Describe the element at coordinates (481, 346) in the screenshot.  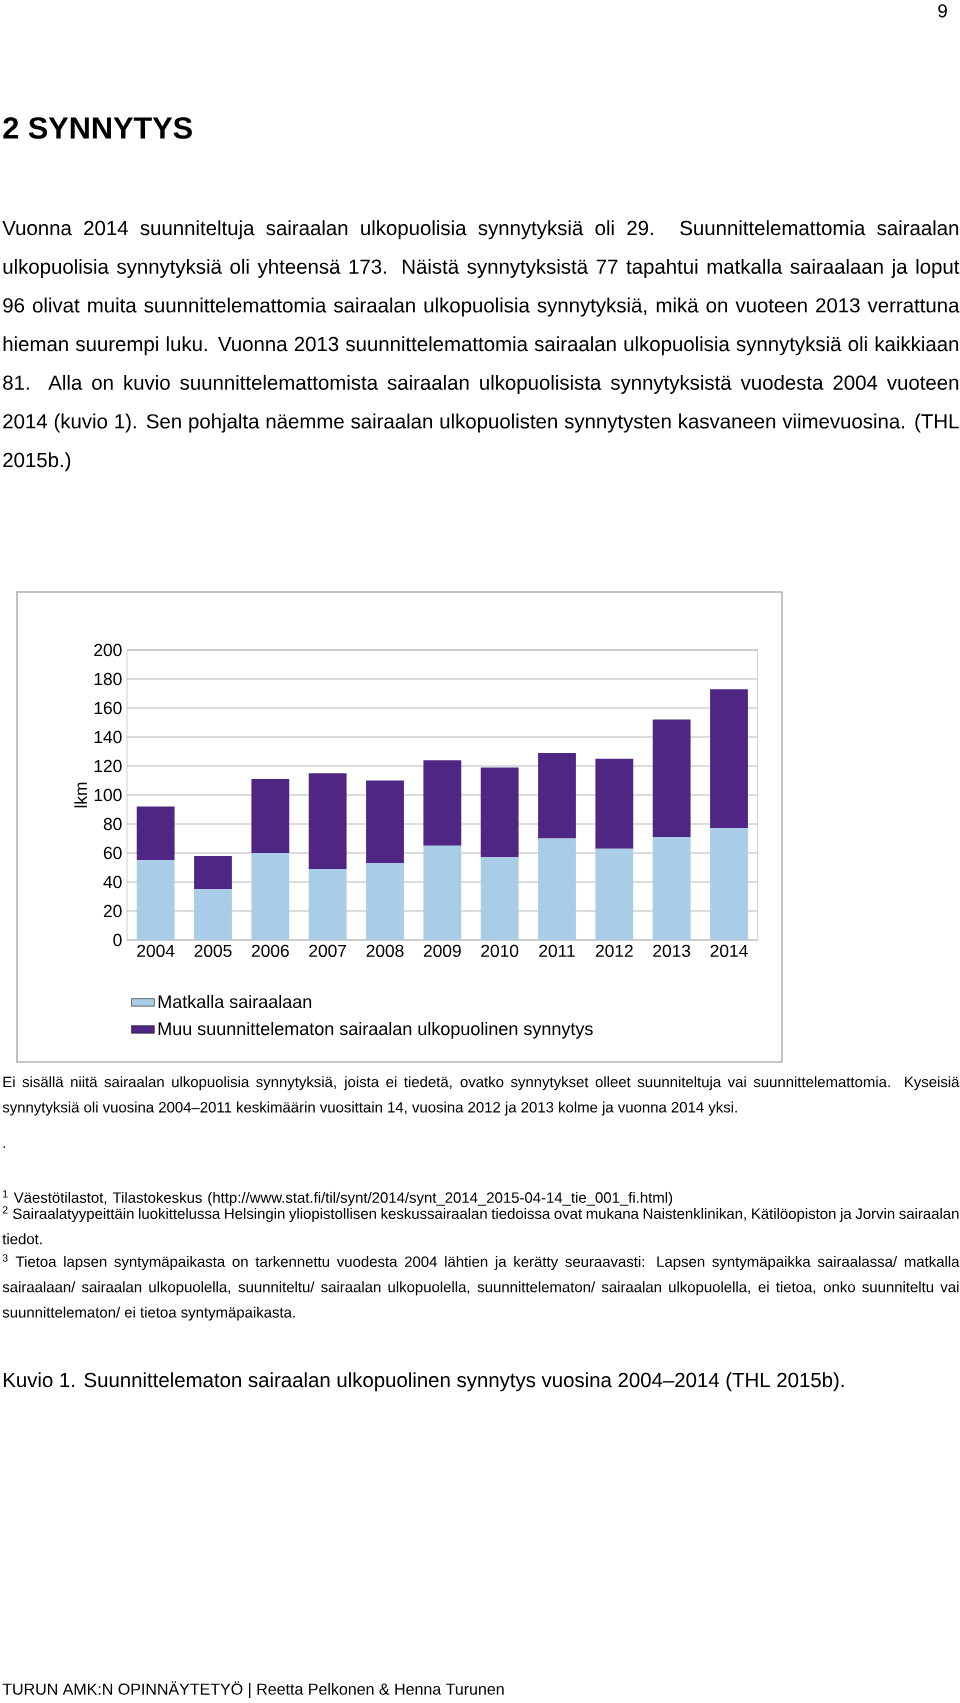
I see `chart-subtitle: Vuonna 2014 suunniteltuja sairaalan ulkopuolisia synnytyksiä oli 29. Suunnittelemattomia sairaalan ulkopuolisia synnytyksiä oli yhteensä 173. Näistä synnytyksistä 77 tapahtui matkalla sairaalaan ja loput 96 olivat muita suunnittelemattomia sairaalan ulkopuolisia synnytyksiä, mikä on vuoteen 2013 verrattuna hieman suurempi luku. Vuonna 2013 suunnittelemattomia sairaalan ulkopuolisia synnytyksiä oli kaikkiaan 81. Alla on kuvio suunnittelemattomista sairaalan ulkopuolisista synnytyksistä vuodesta 2004 vuoteen 2014 (kuvio 1). Sen pohjalta näemme sairaalan ulkopuolisten synnytysten kasvaneen viimevuosina. (THL 2015b.)` at that location.